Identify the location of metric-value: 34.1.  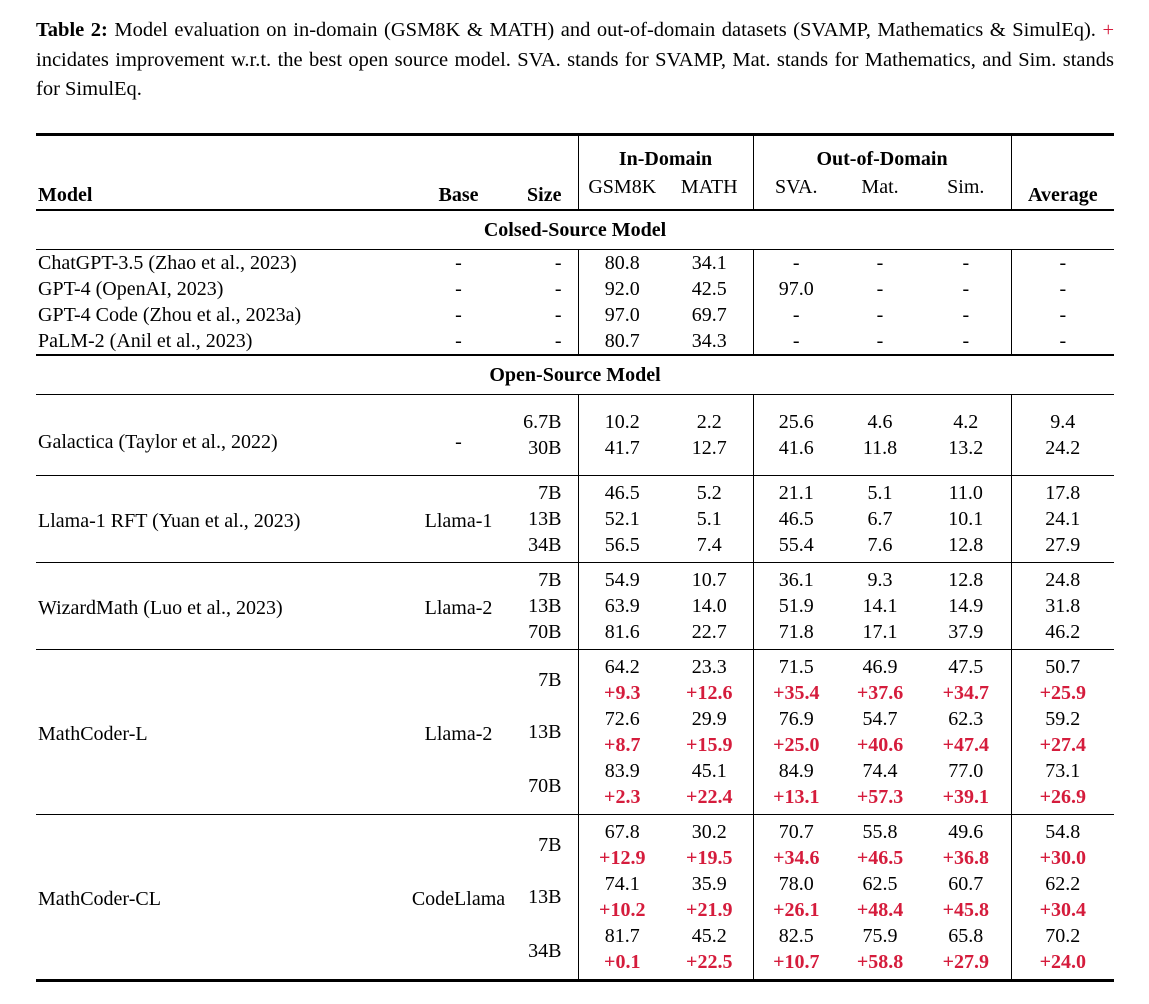
(709, 263).